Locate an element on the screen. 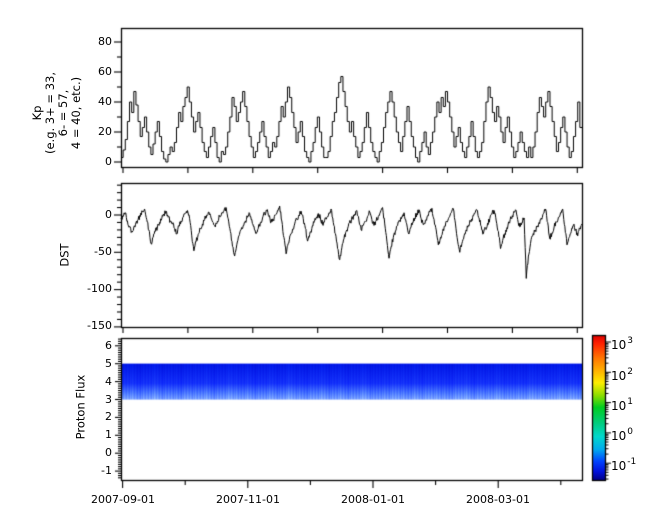 This screenshot has height=523, width=665. xtick-2007-09-01: 2007-09-01 is located at coordinates (123, 499).